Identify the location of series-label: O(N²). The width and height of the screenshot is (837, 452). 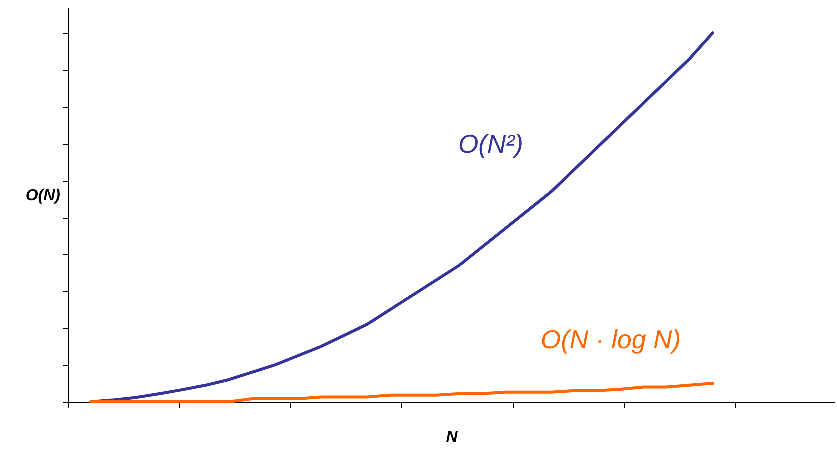
(491, 144).